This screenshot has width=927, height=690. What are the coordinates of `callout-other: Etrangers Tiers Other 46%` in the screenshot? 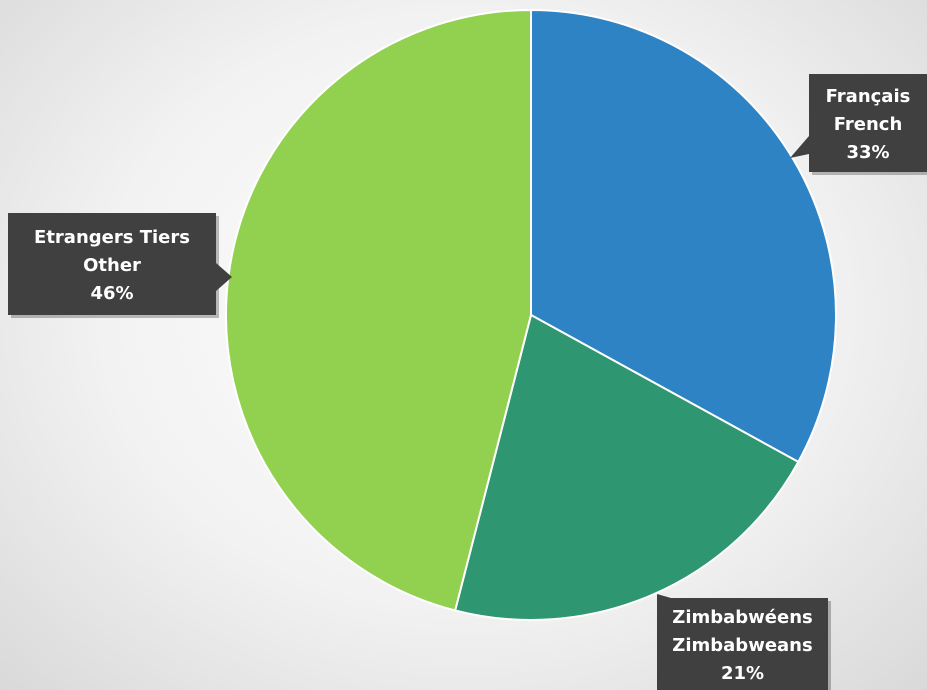 It's located at (120, 265).